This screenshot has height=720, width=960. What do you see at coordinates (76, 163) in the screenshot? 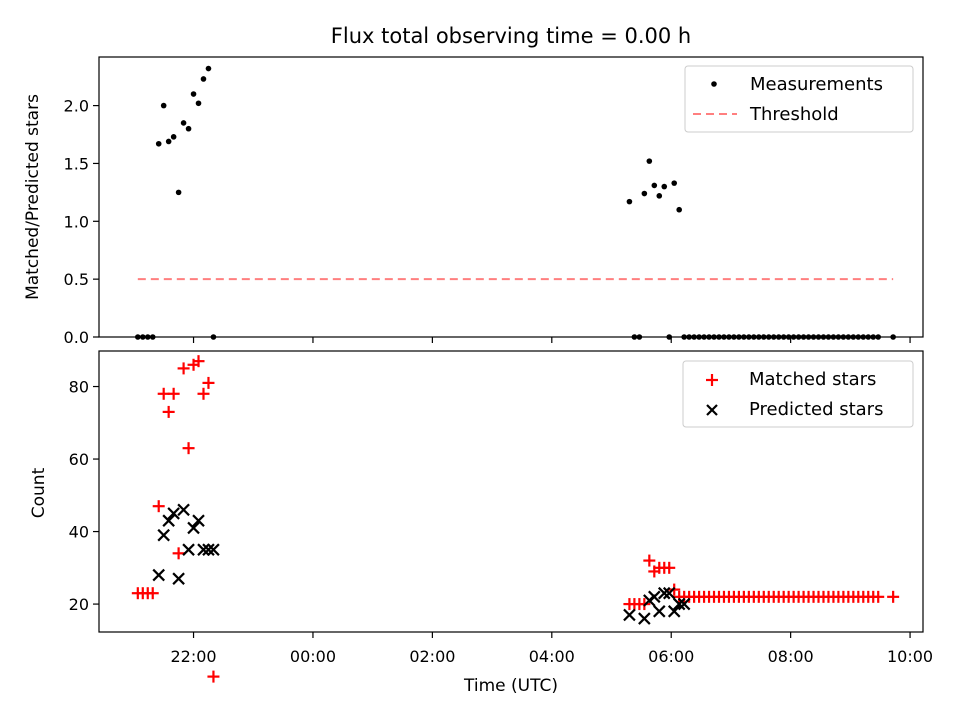
I see `top-ytick-label: 1.5` at bounding box center [76, 163].